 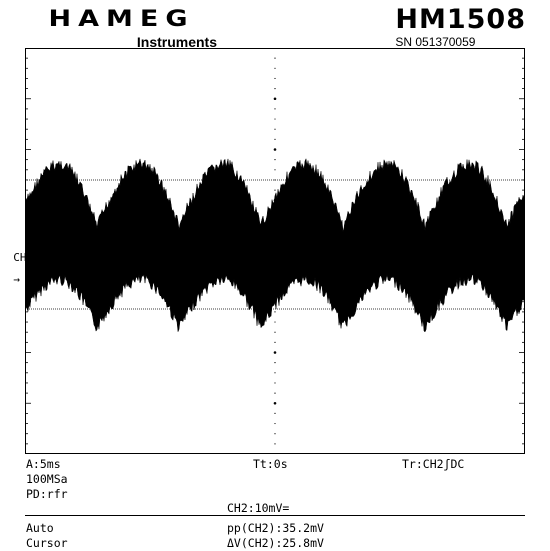 What do you see at coordinates (275, 528) in the screenshot?
I see `peak-to-peak-measurement: pp(CH2):35.2mV` at bounding box center [275, 528].